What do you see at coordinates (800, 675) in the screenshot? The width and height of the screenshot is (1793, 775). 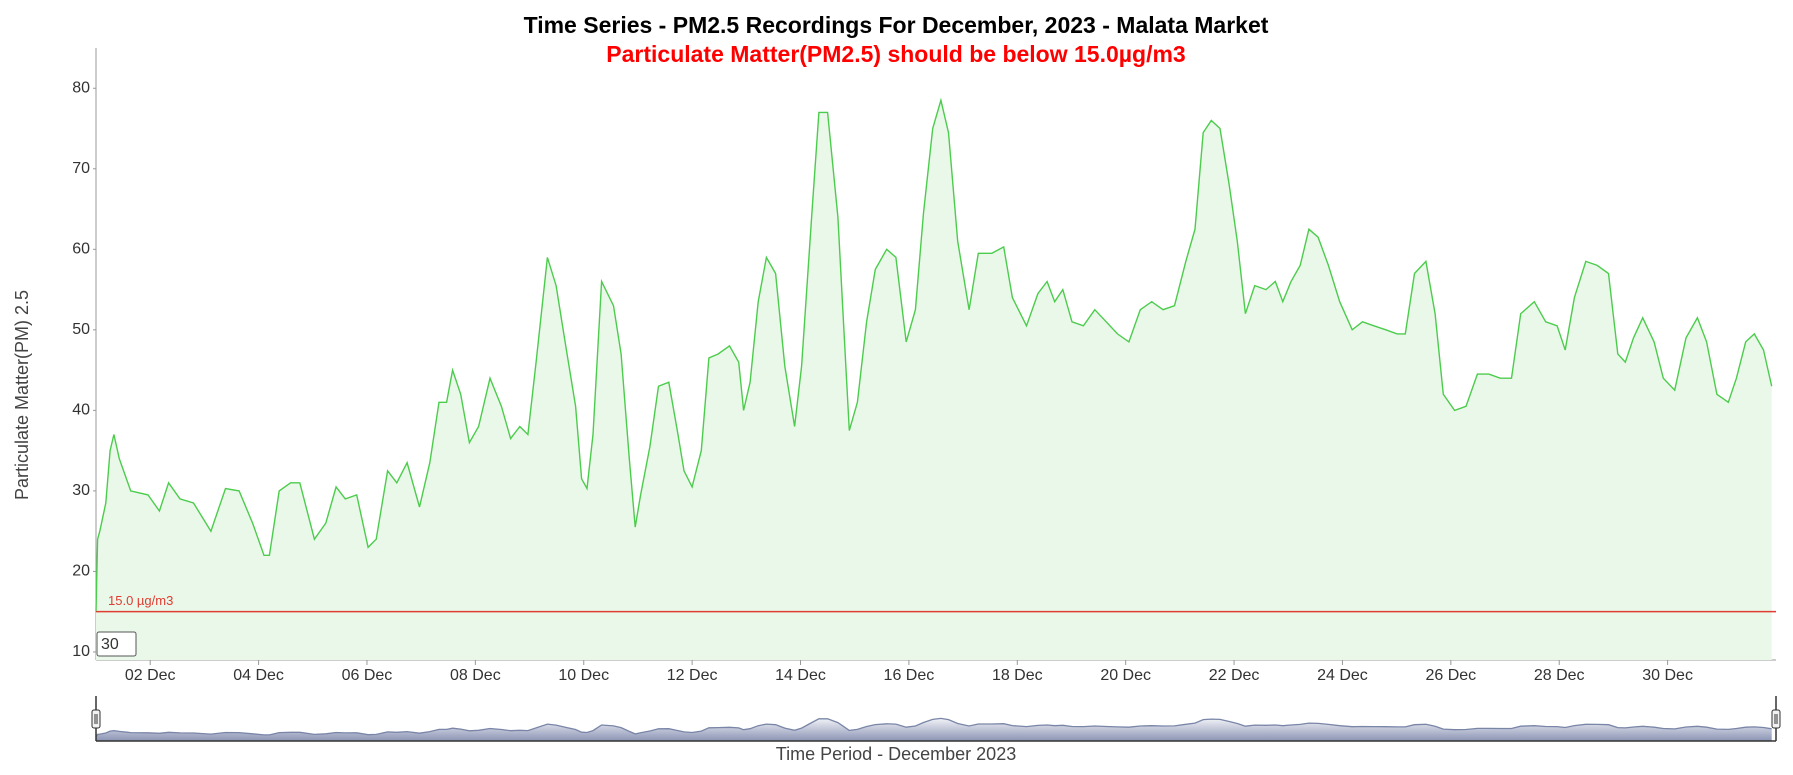 I see `x-tick-label: 14 Dec` at bounding box center [800, 675].